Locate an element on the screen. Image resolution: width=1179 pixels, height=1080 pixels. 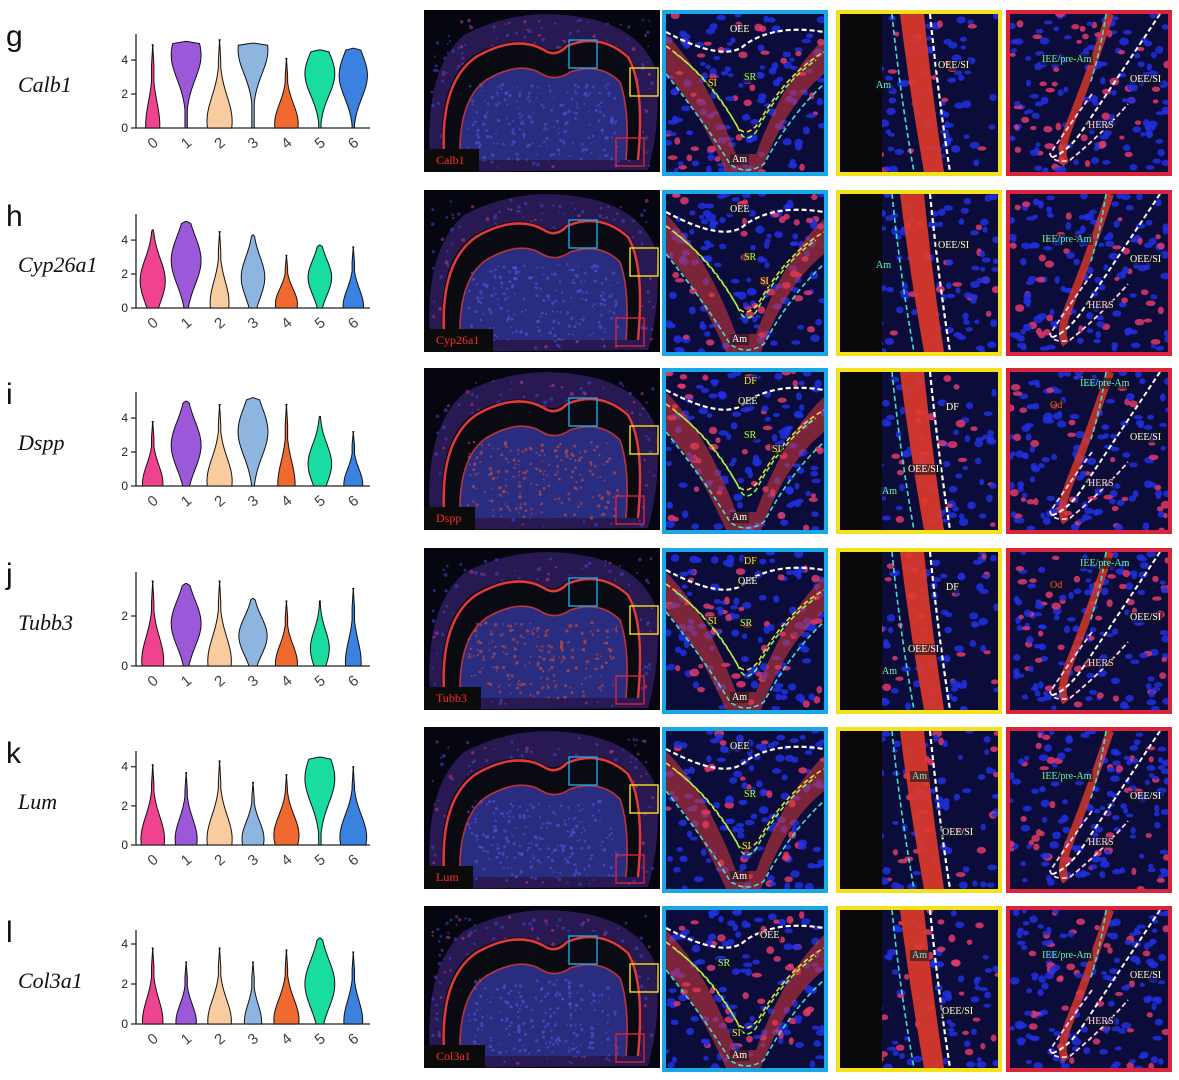
x-tick-label: 6 is located at coordinates (353, 1039).